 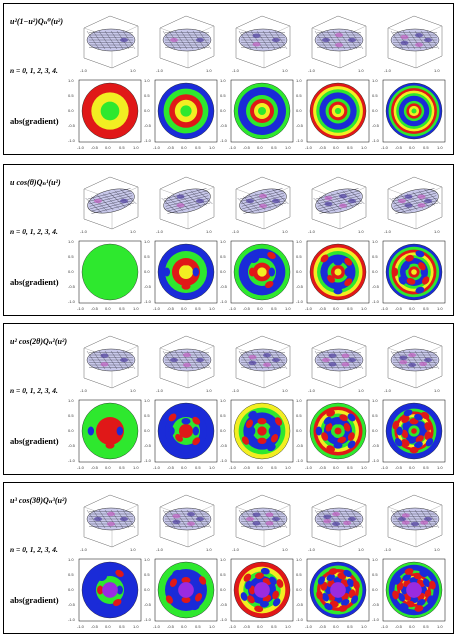 I want to click on gradient-map-n4: -1.0-1.0 -0.5 -0.5 0.0 0.0 0.5 0.5 1.0 1.0, so click(x=409, y=593).